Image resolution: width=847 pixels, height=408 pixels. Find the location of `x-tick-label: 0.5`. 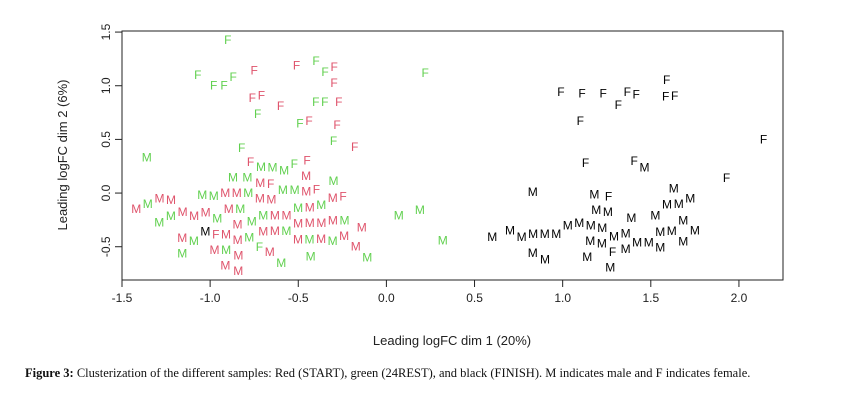

x-tick-label: 0.5 is located at coordinates (474, 298).